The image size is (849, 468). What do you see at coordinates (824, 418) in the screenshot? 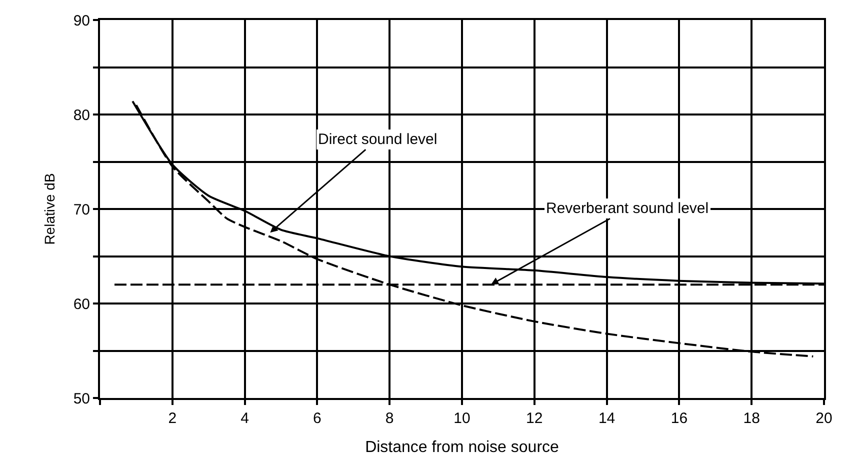
I see `x-tick-label: 20` at bounding box center [824, 418].